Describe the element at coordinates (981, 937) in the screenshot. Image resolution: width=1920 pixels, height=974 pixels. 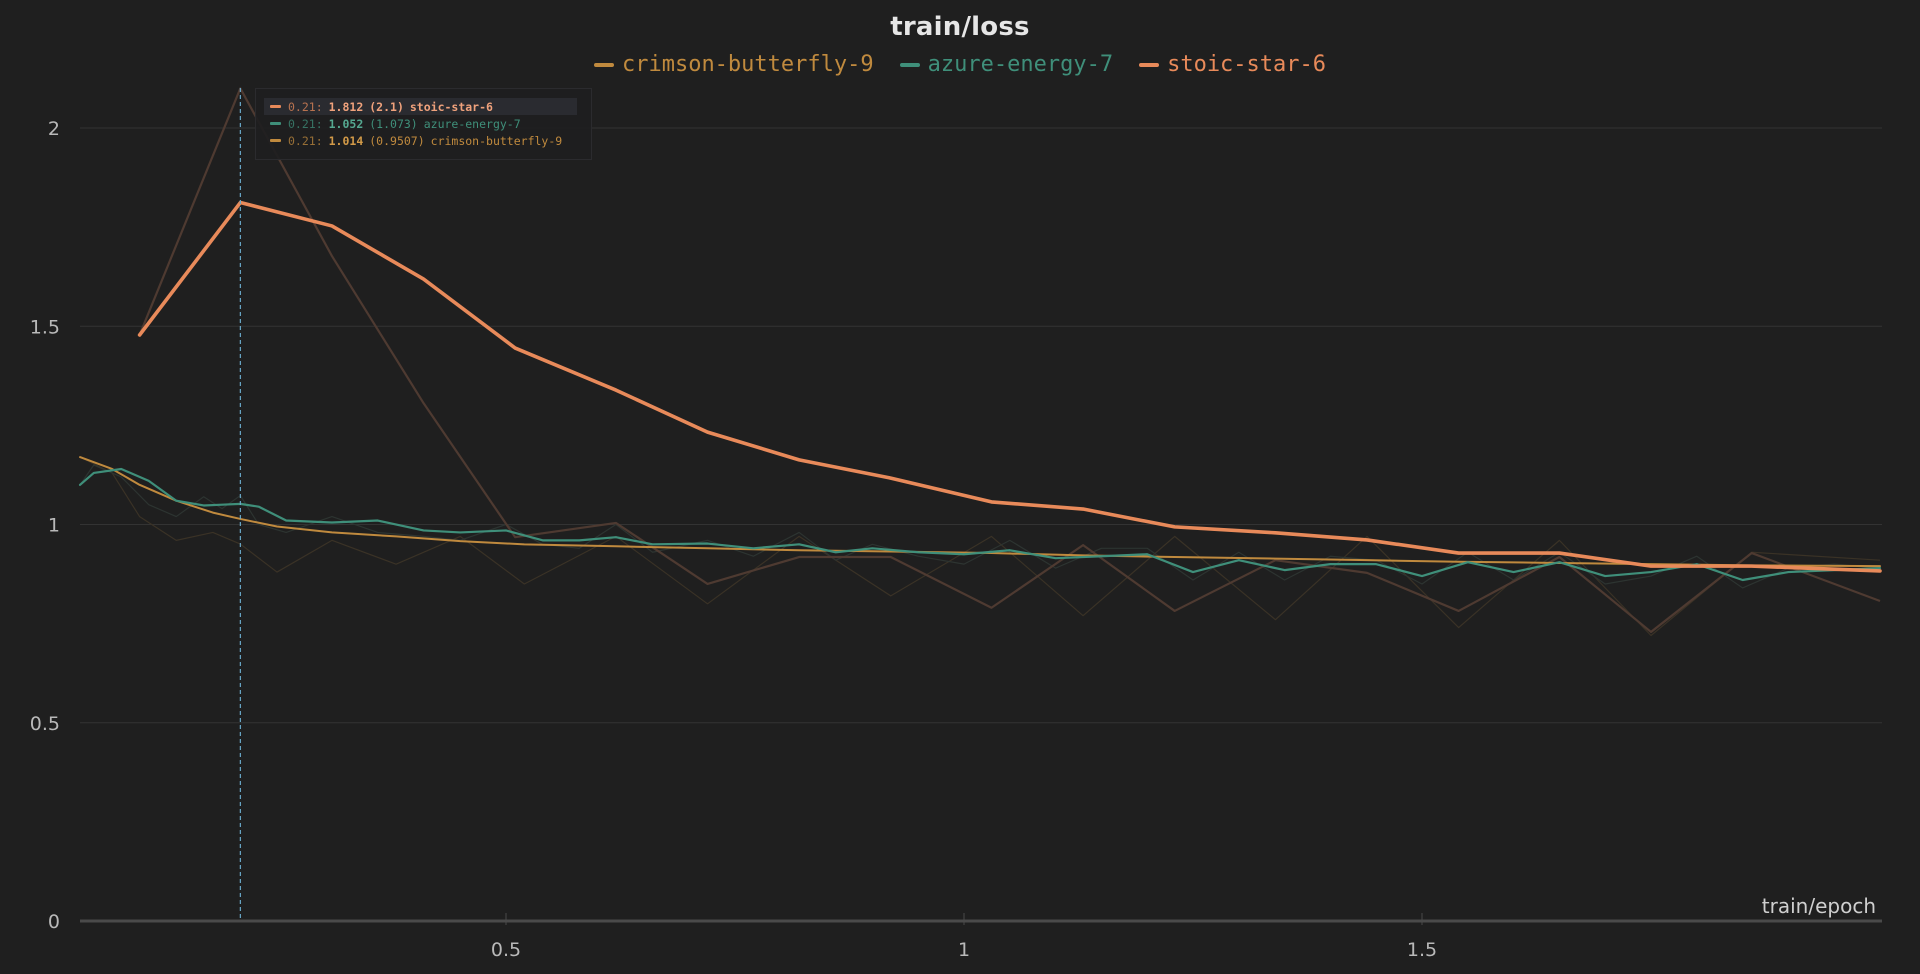
I see `x-axis: 0.5 1 1.5` at that location.